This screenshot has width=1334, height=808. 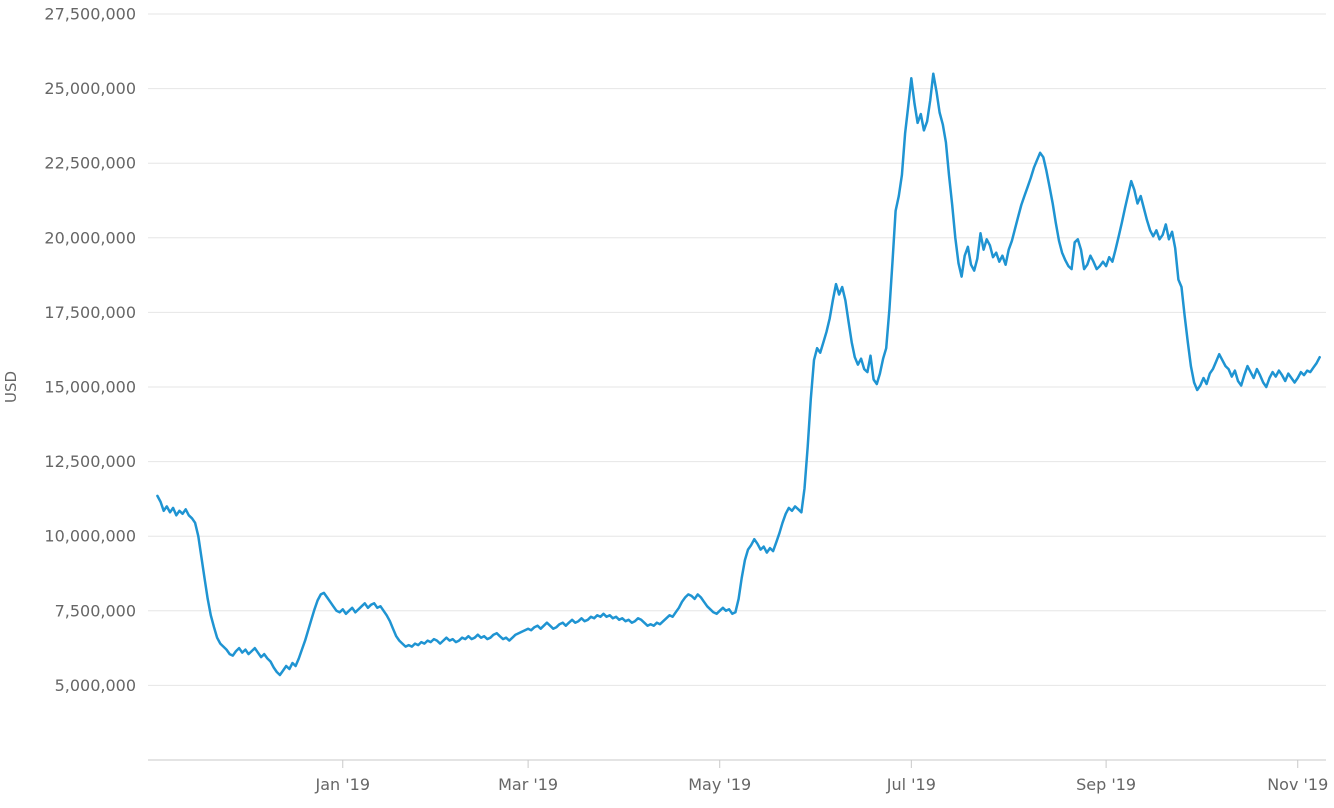 What do you see at coordinates (1106, 784) in the screenshot?
I see `x-tick-label: Sep '19` at bounding box center [1106, 784].